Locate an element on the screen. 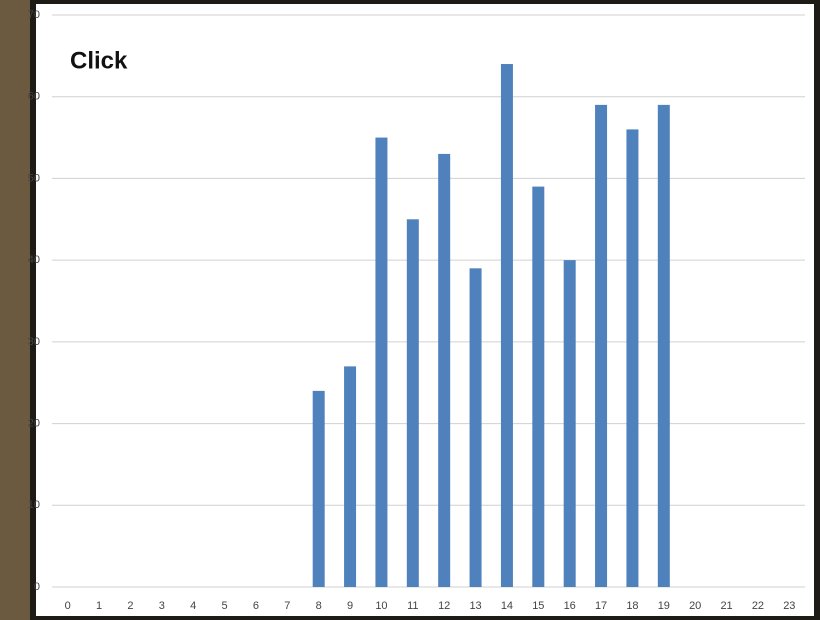  x-tick-label: 1 is located at coordinates (99, 606).